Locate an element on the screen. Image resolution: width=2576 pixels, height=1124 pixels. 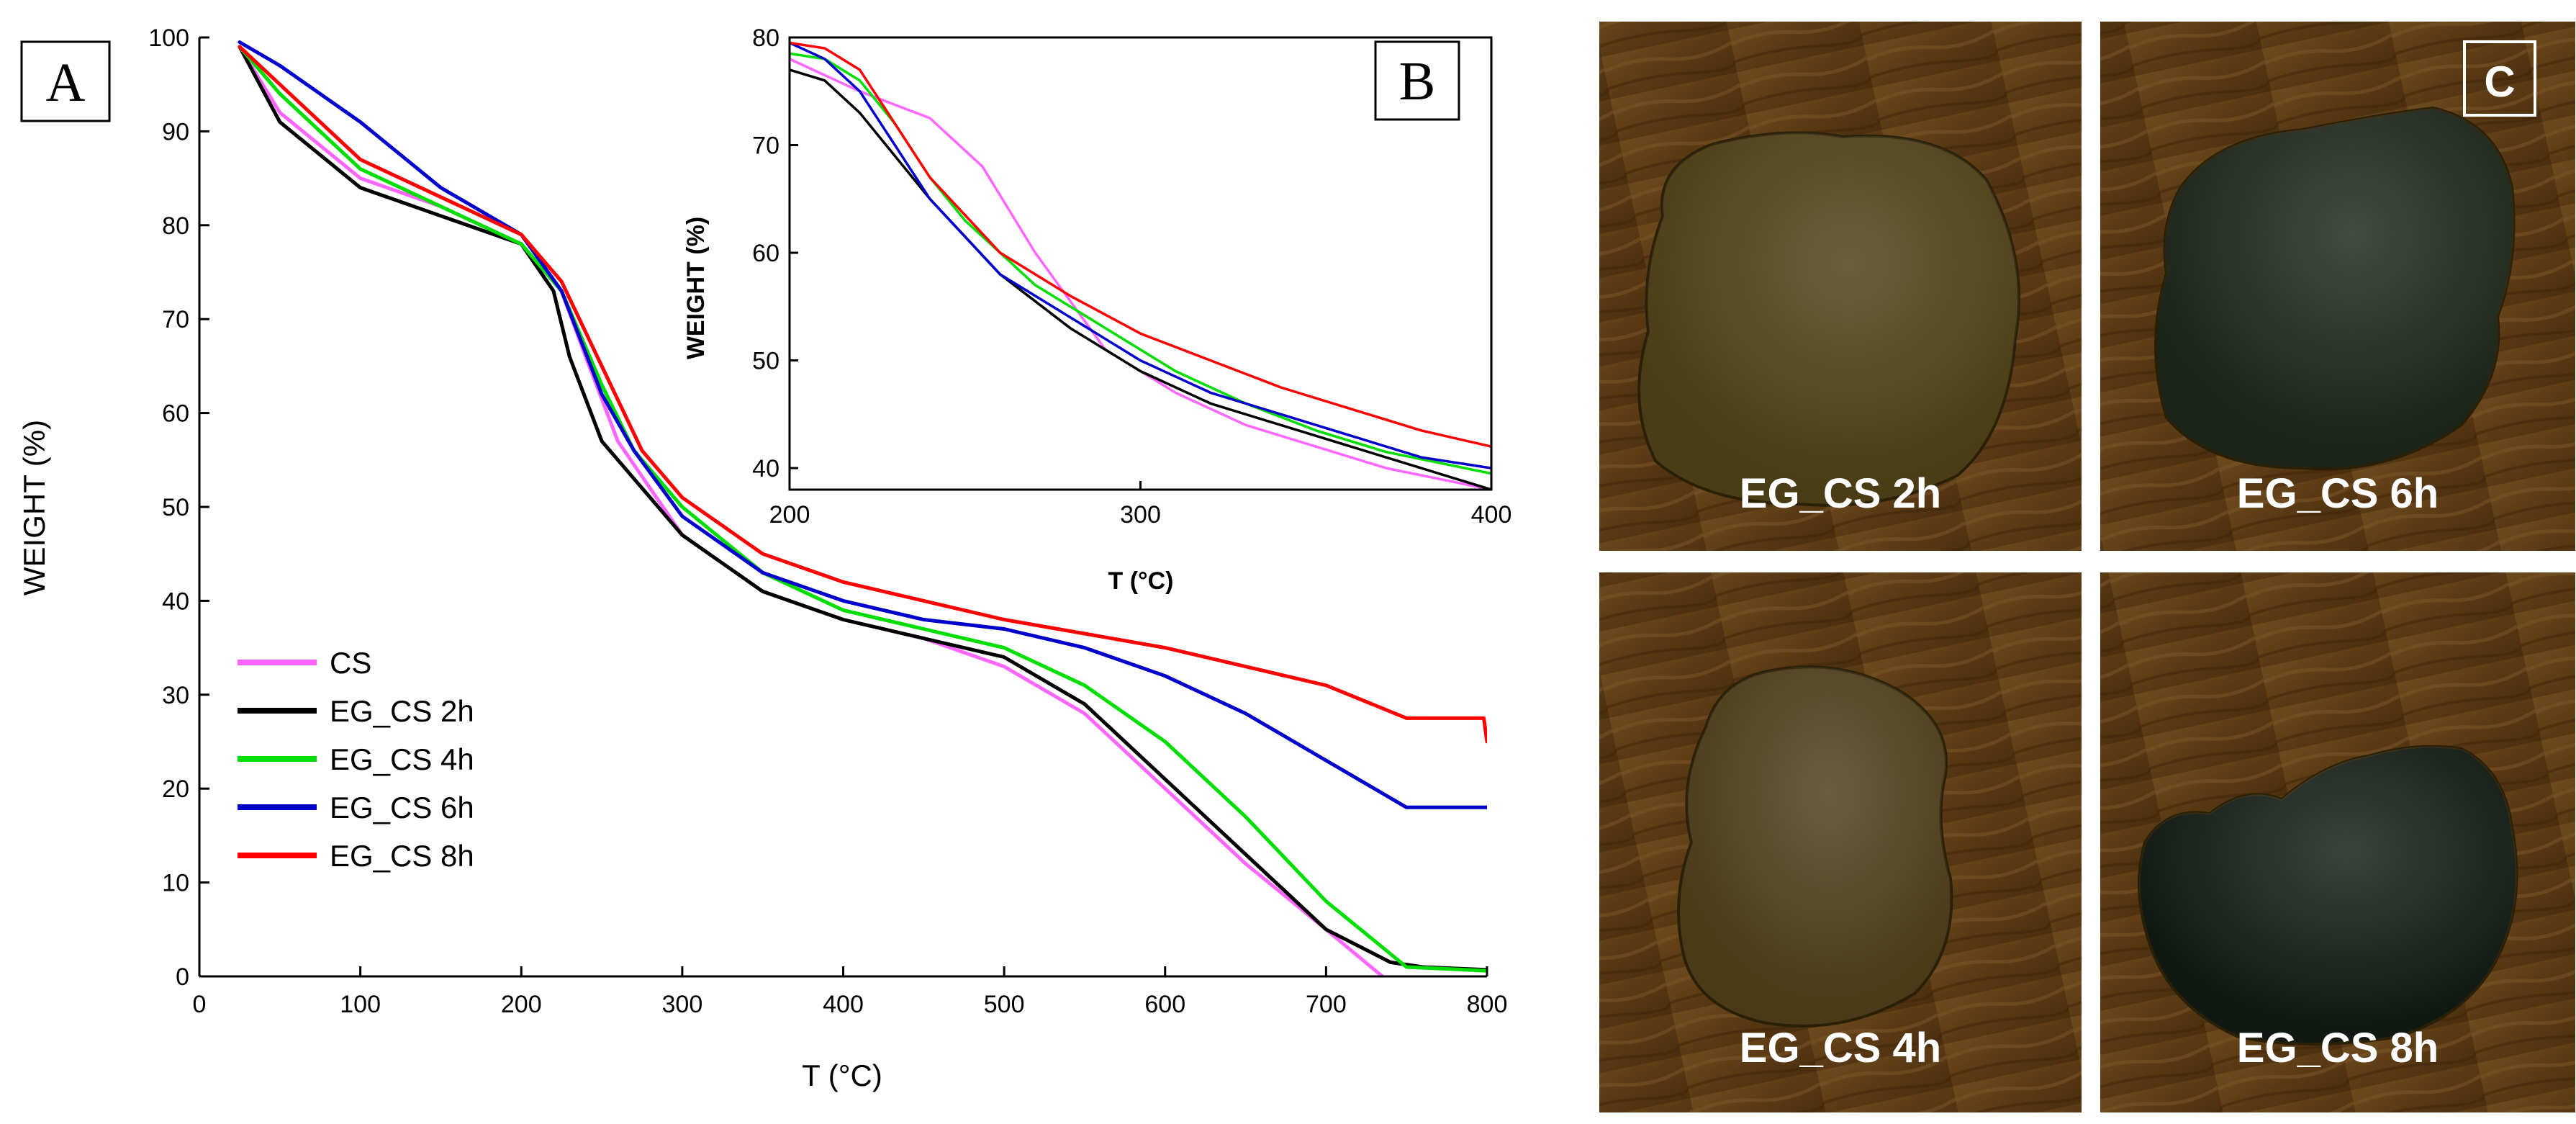
photo-eg-cs-4h: EG_CS 4h is located at coordinates (1841, 842).